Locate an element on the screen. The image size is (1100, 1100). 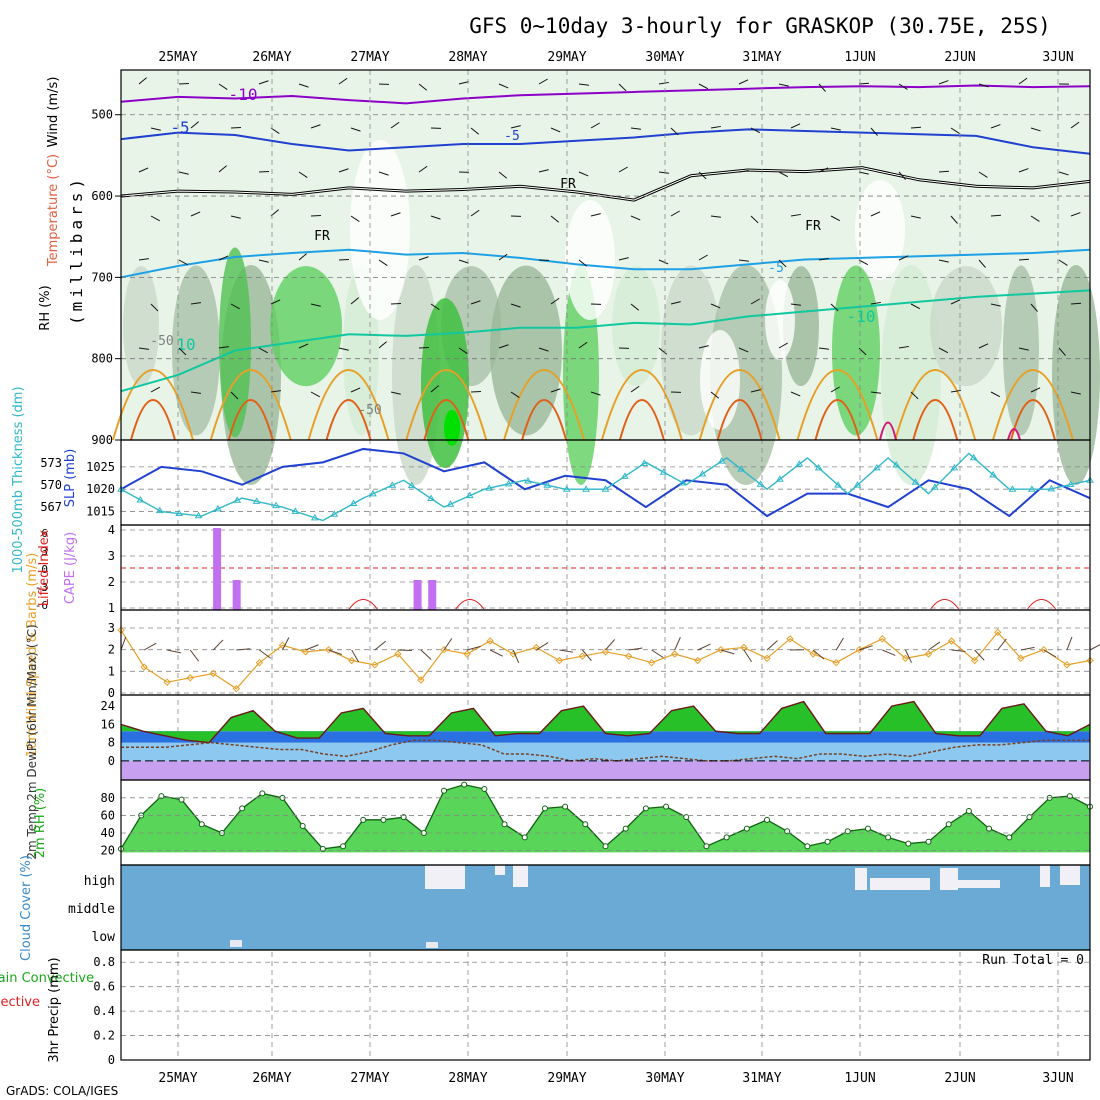
run-total: Run Total = 0 is located at coordinates (1033, 960).